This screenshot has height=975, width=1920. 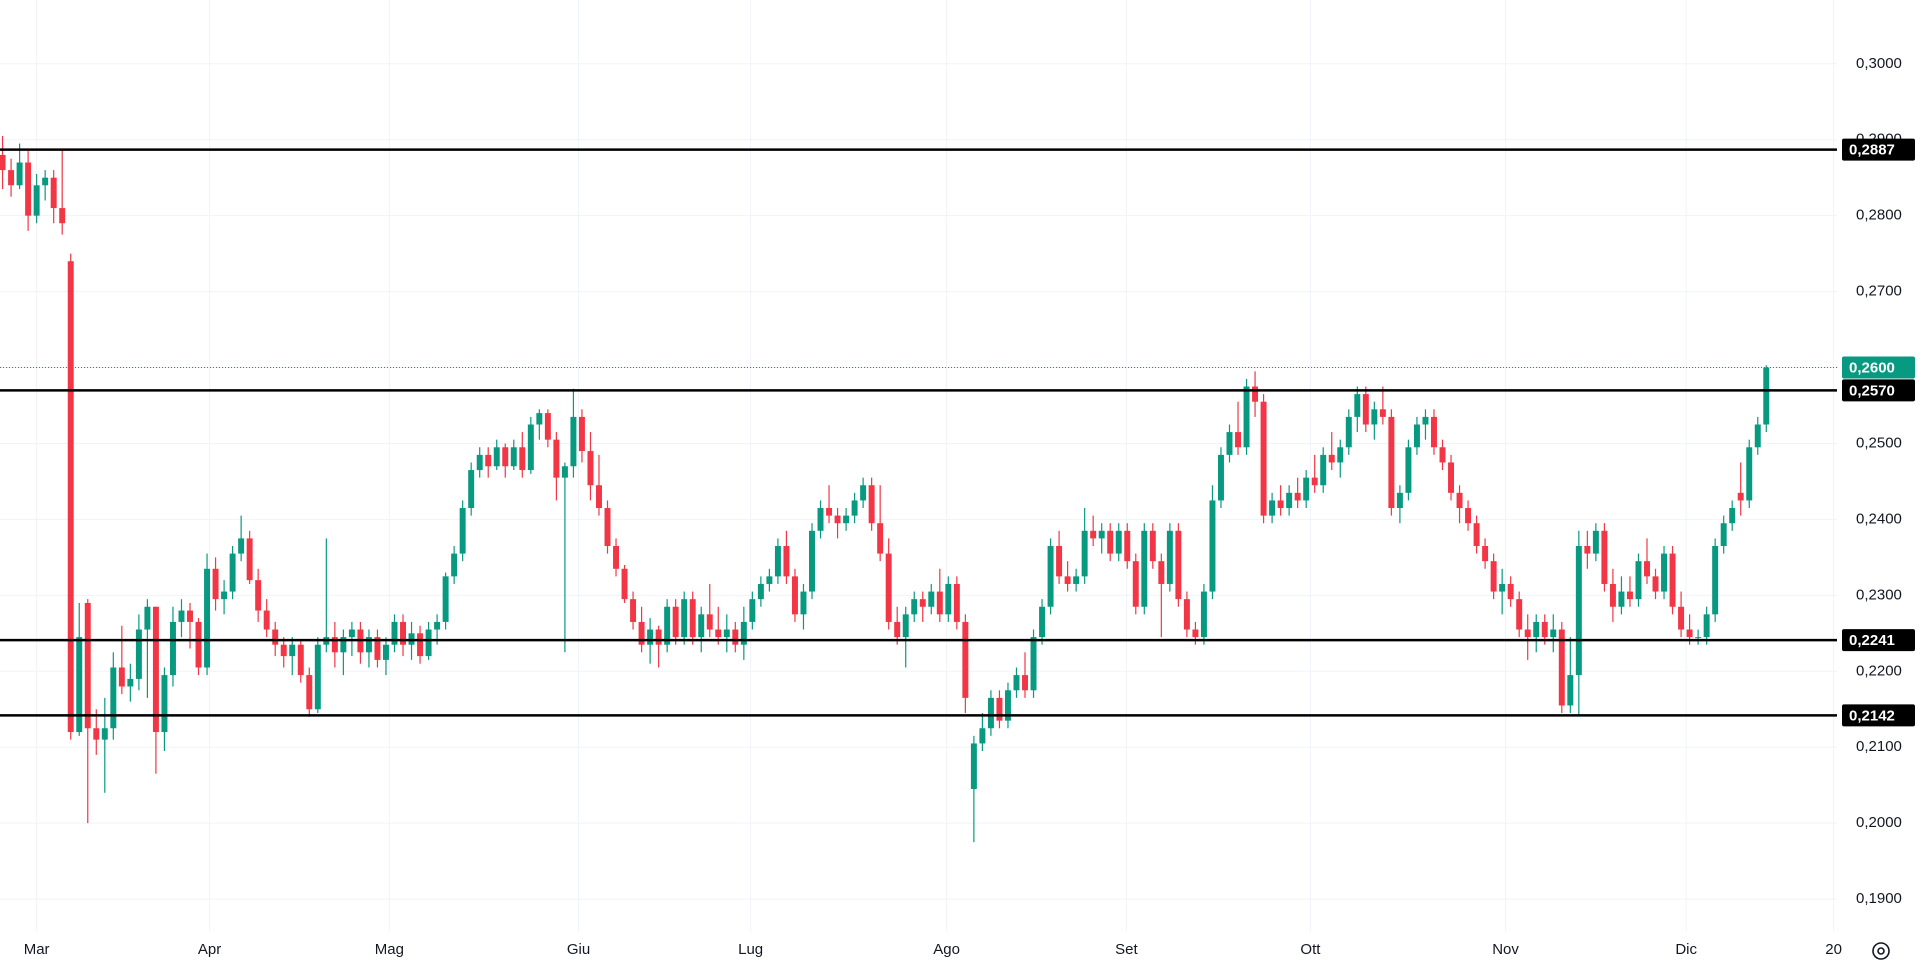 What do you see at coordinates (1833, 949) in the screenshot?
I see `x-tick-label: 20` at bounding box center [1833, 949].